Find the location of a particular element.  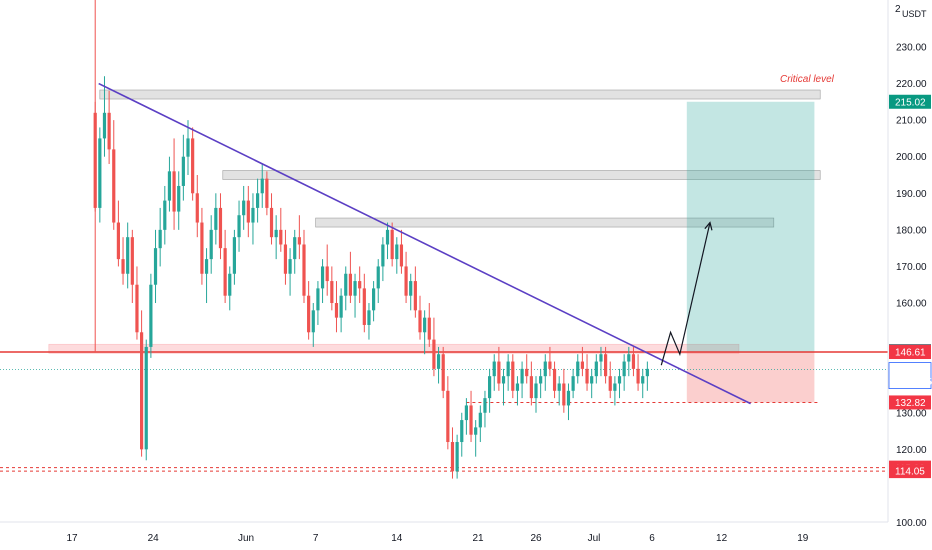

projection-path is located at coordinates (685, 294).